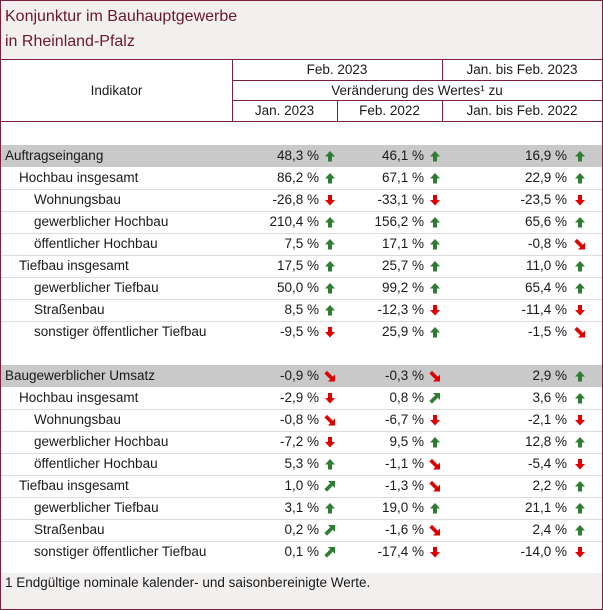 The width and height of the screenshot is (603, 610). I want to click on header-indicator: Indikator, so click(116, 90).